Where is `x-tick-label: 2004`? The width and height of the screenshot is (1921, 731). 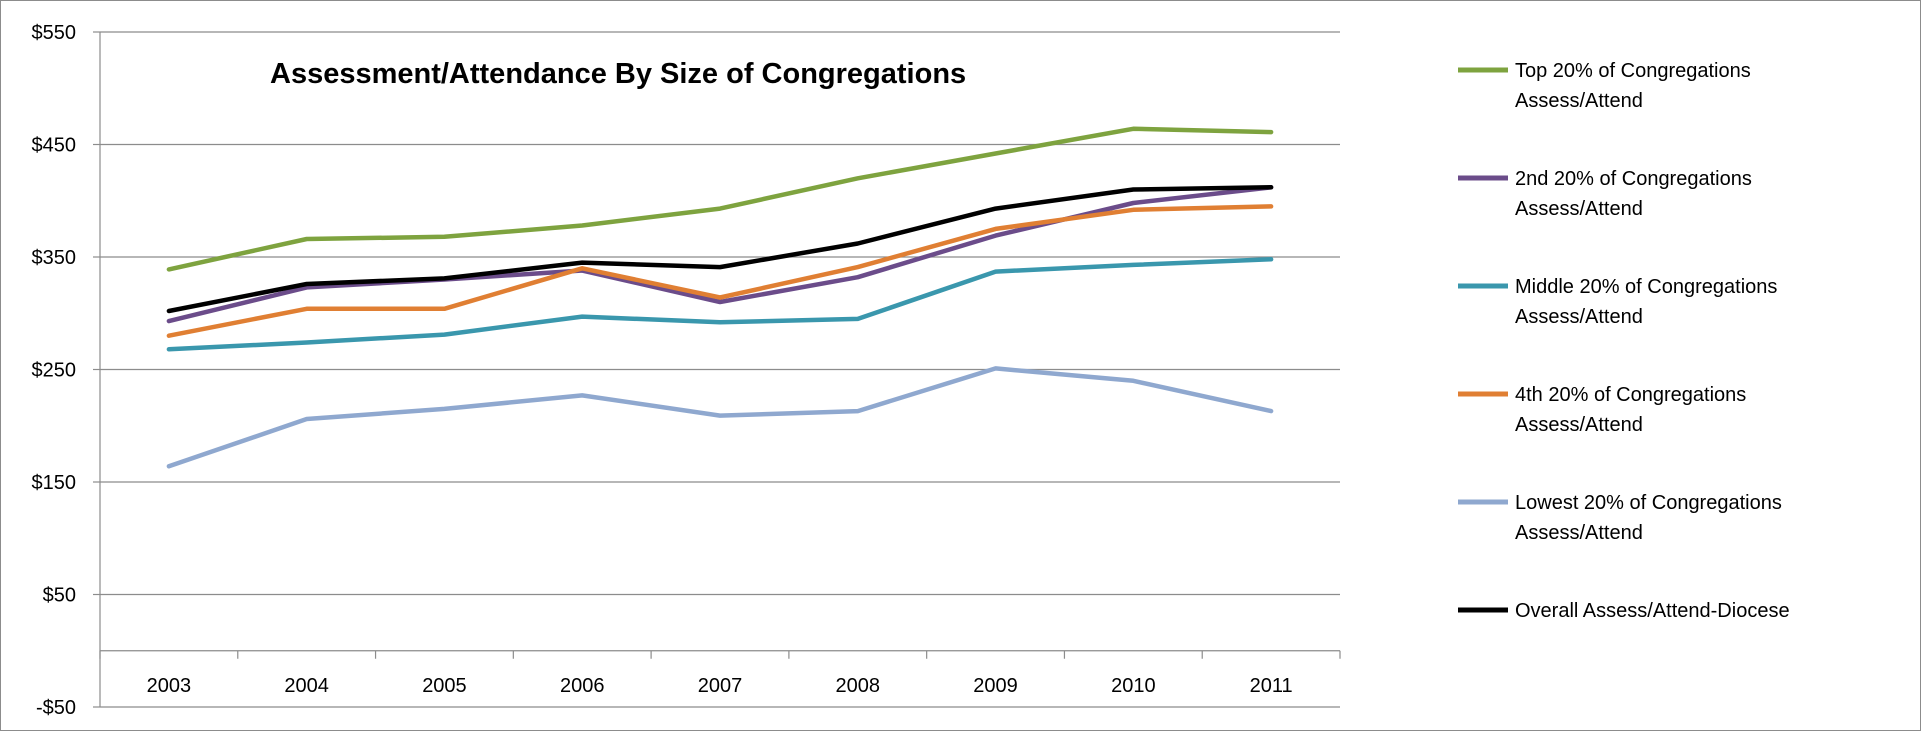 x-tick-label: 2004 is located at coordinates (306, 686).